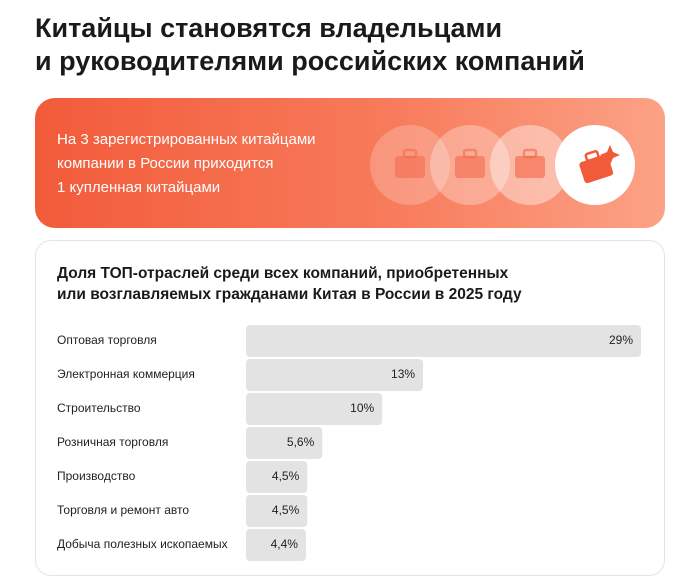 The height and width of the screenshot is (576, 700). What do you see at coordinates (186, 139) in the screenshot?
I see `banner-line: На 3 зарегистрированных китайцами` at bounding box center [186, 139].